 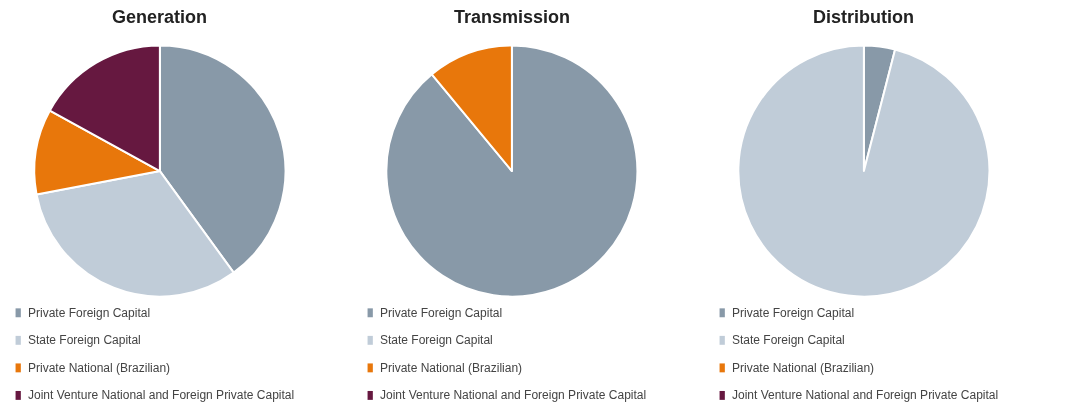 I want to click on chart-title: Generation, so click(x=160, y=17).